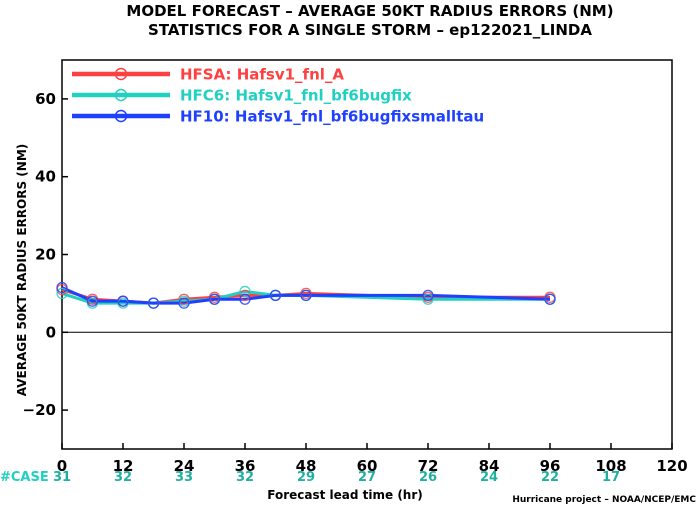 This screenshot has width=700, height=506. I want to click on y-tick-label: −20, so click(39, 410).